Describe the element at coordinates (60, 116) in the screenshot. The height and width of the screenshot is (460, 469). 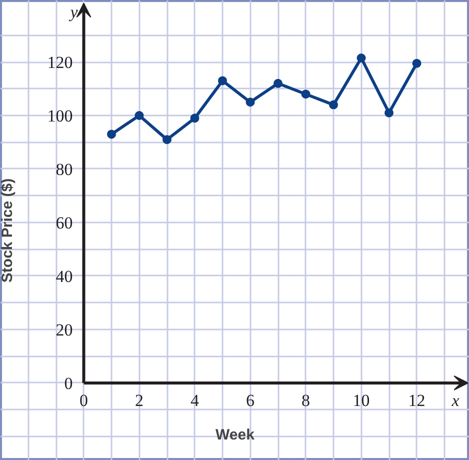
I see `y-tick-label: 100` at that location.